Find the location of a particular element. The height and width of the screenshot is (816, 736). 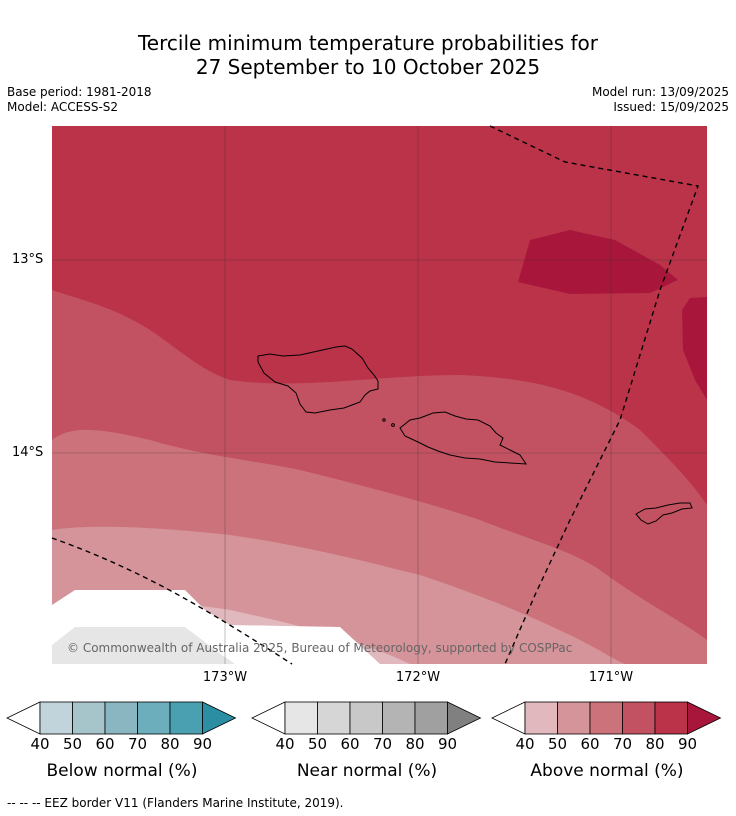

lon-label-173w: 173°W is located at coordinates (225, 677).